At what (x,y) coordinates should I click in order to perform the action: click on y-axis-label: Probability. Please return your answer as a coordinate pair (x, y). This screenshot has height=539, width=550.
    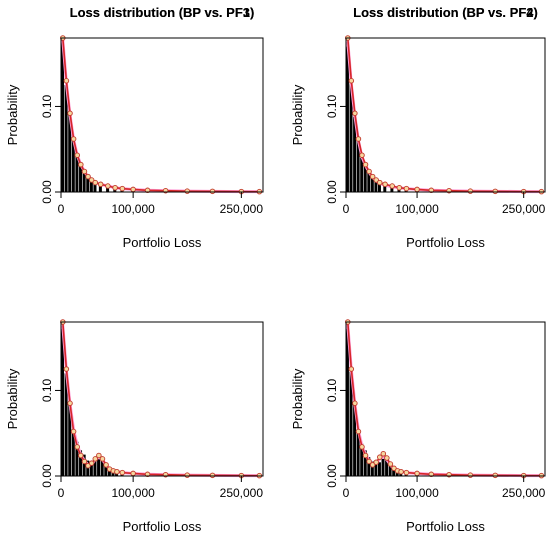
    Looking at the image, I should click on (297, 114).